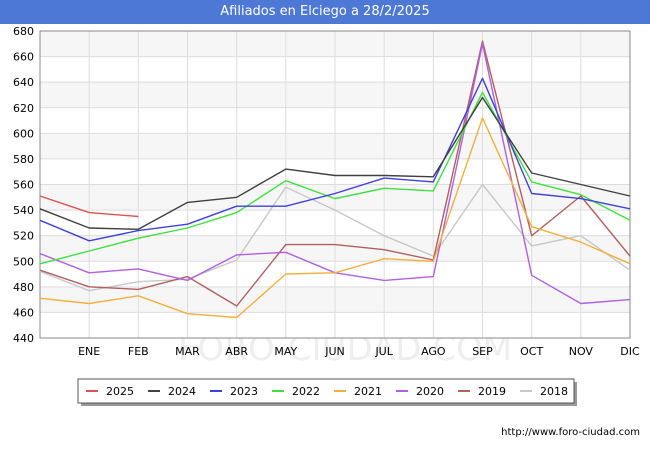 The image size is (650, 450). Describe the element at coordinates (285, 351) in the screenshot. I see `x-tick-label: MAY` at that location.